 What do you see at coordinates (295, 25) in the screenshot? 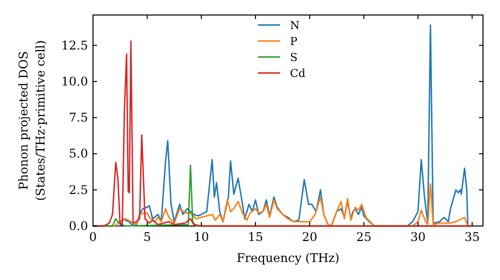
I see `legend-label: N` at bounding box center [295, 25].